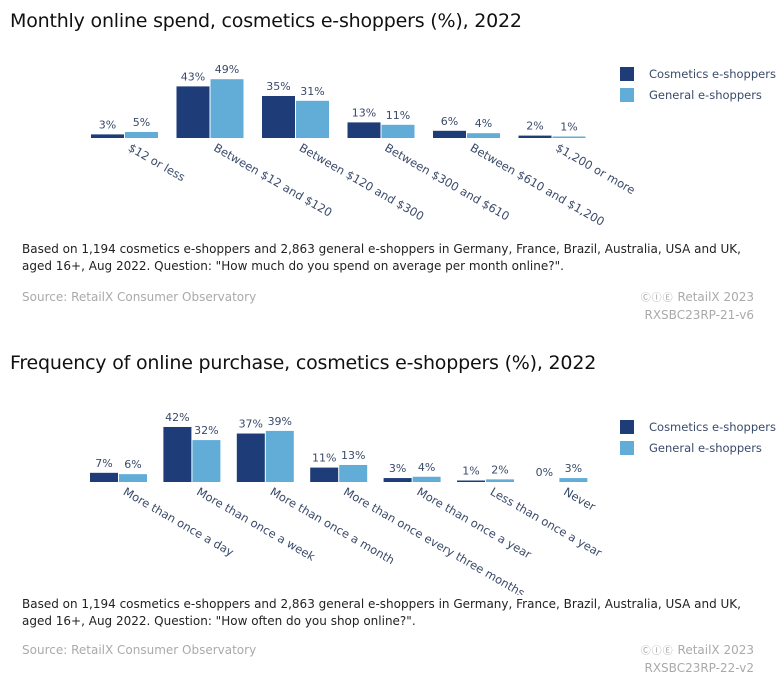 The width and height of the screenshot is (782, 689). What do you see at coordinates (280, 421) in the screenshot?
I see `data-label: 39%` at bounding box center [280, 421].